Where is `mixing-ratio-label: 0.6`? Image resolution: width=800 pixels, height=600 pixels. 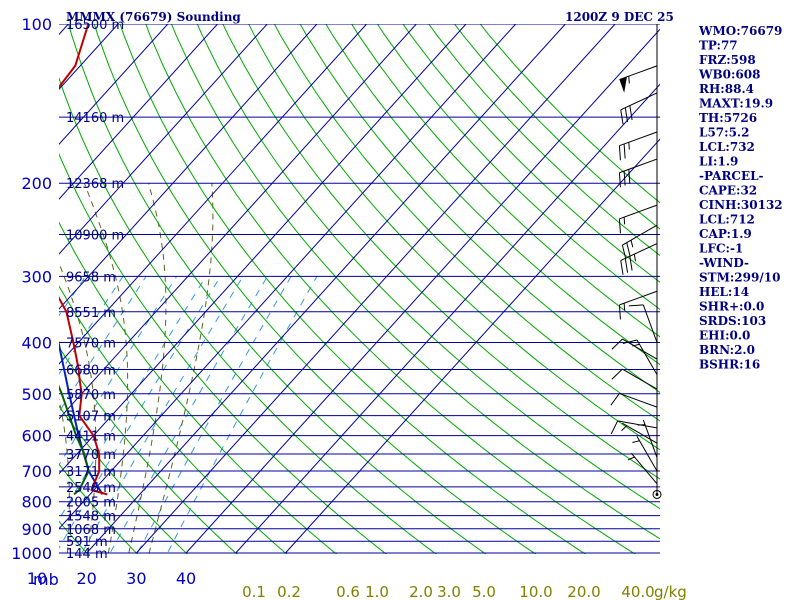
mixing-ratio-label: 0.6 is located at coordinates (348, 591).